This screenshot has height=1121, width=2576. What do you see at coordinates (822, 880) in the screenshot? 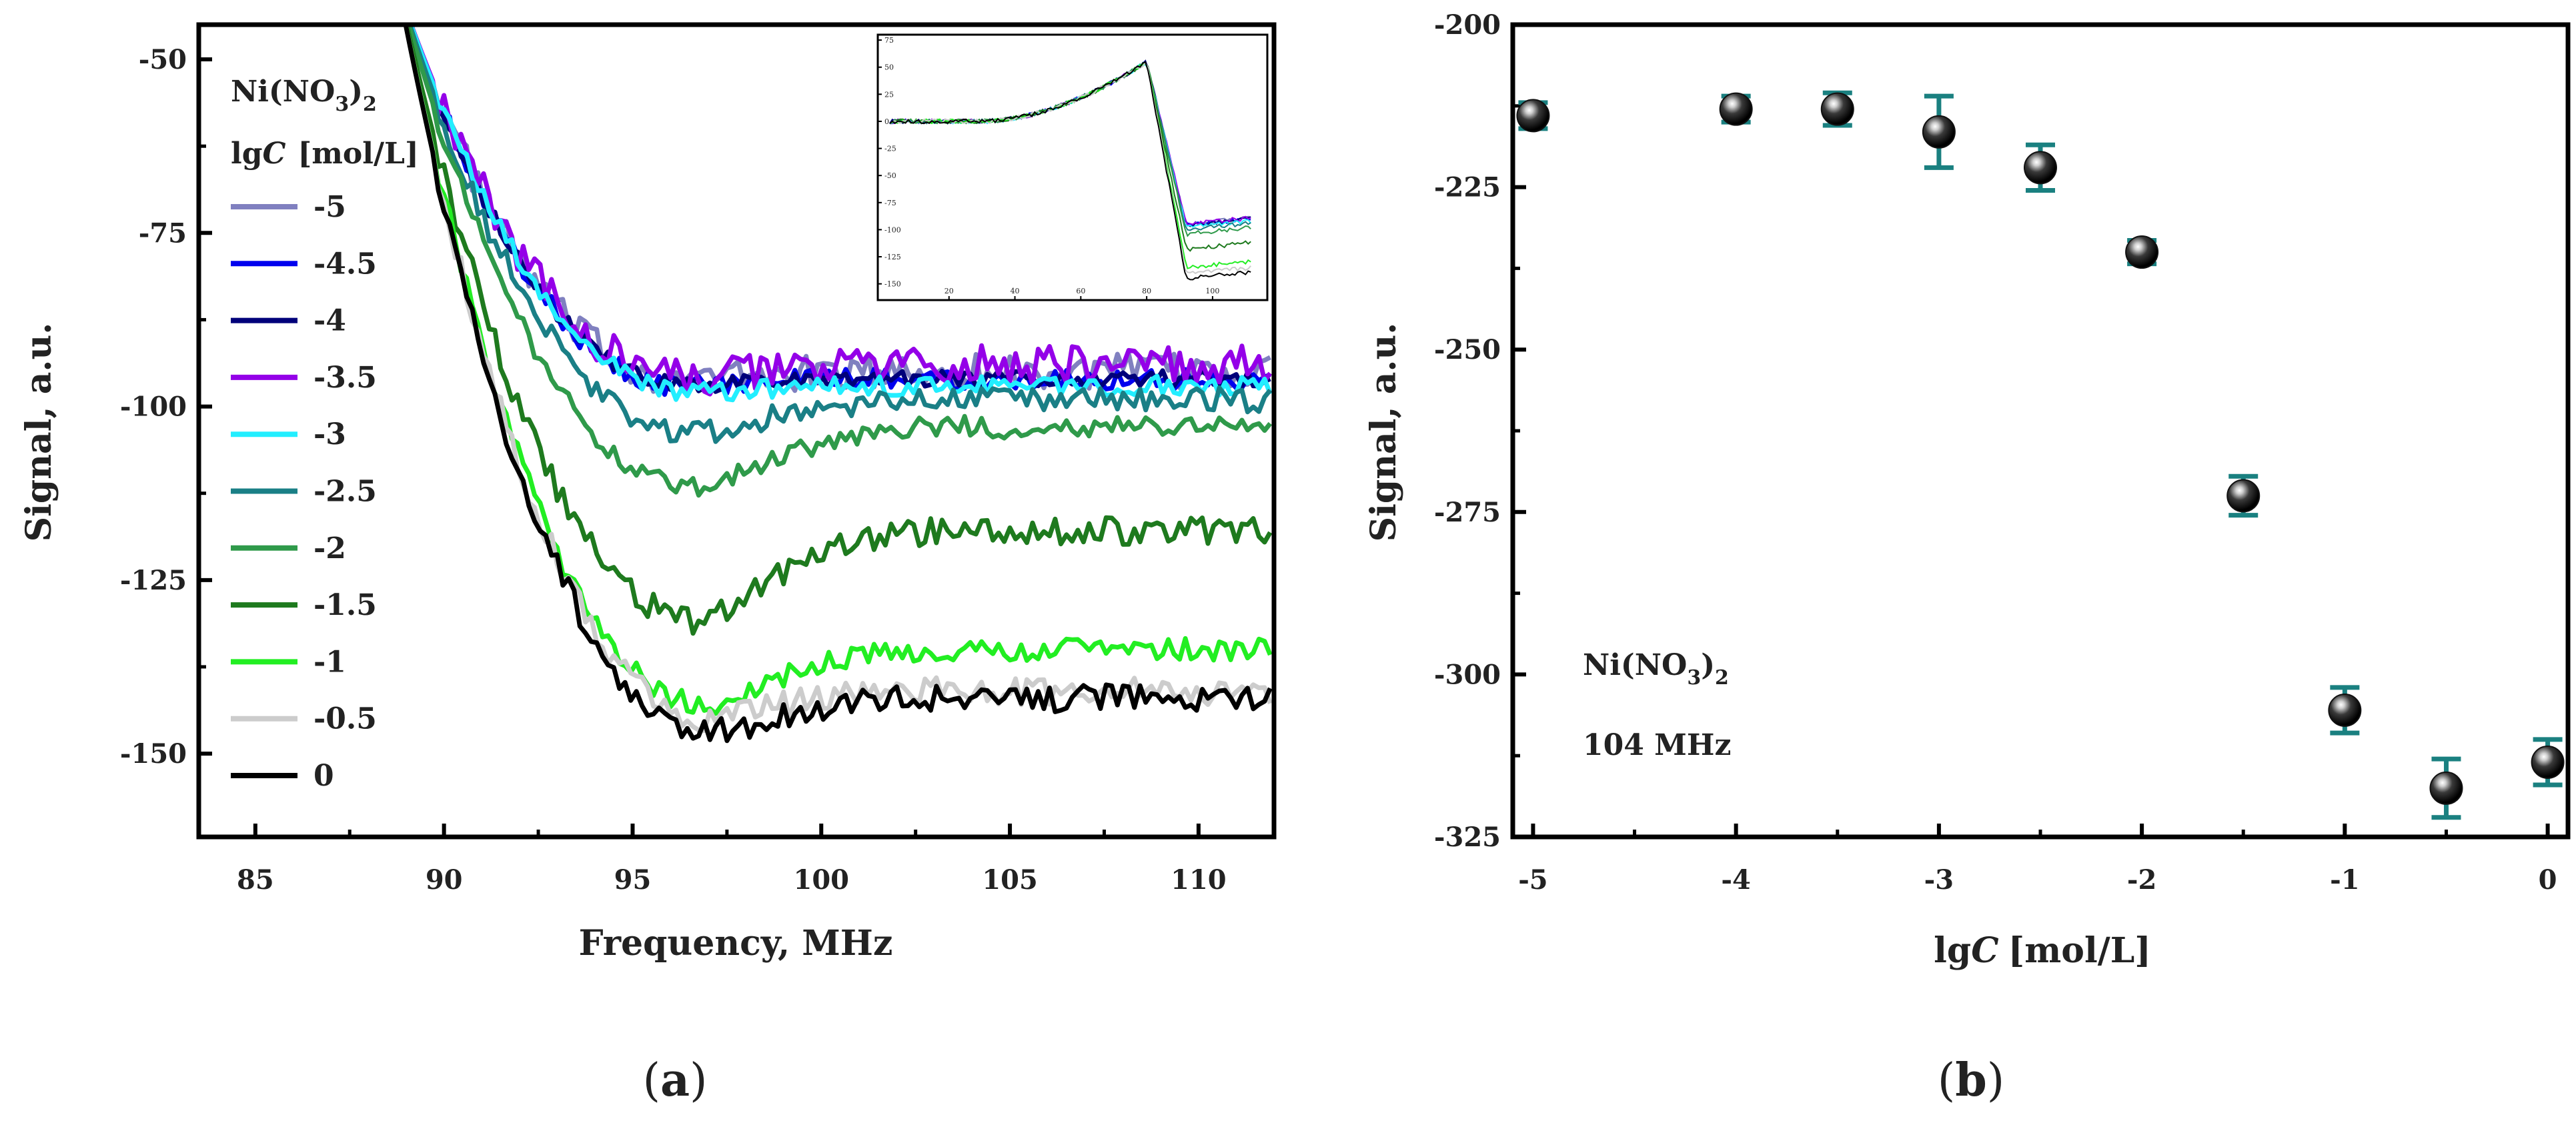
I see `chart-a-xtick-label: 100` at bounding box center [822, 880].